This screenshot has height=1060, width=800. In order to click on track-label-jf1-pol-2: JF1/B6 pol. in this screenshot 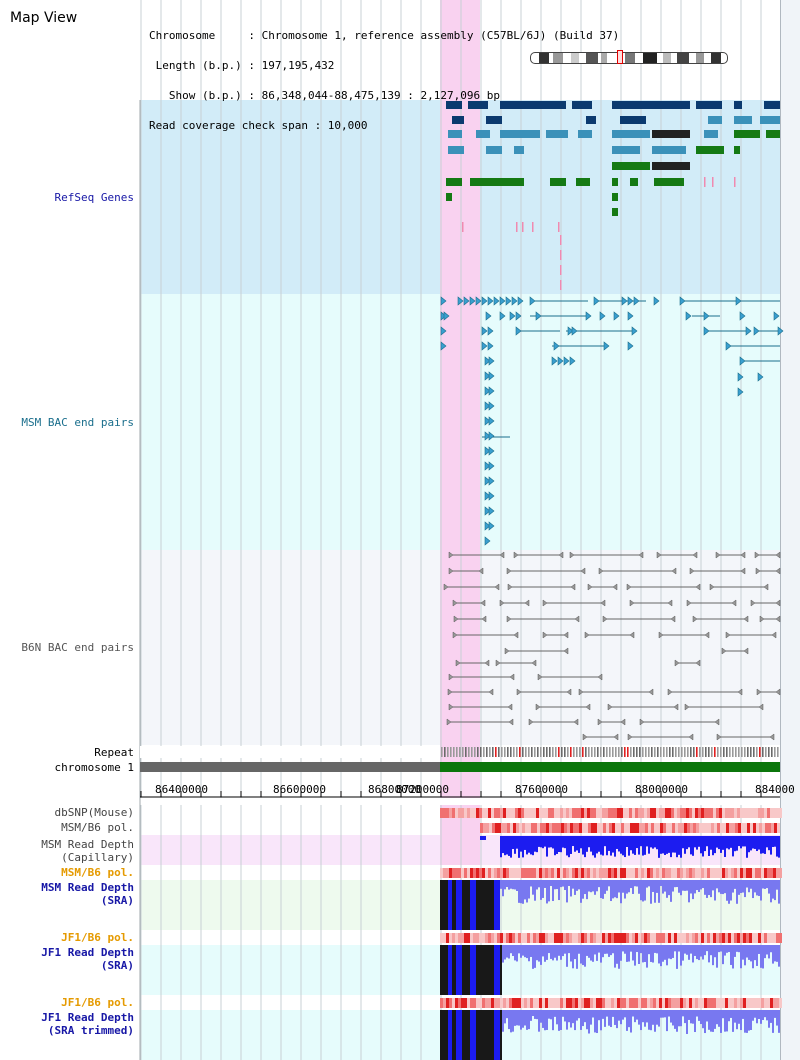, I will do `click(97, 1002)`.